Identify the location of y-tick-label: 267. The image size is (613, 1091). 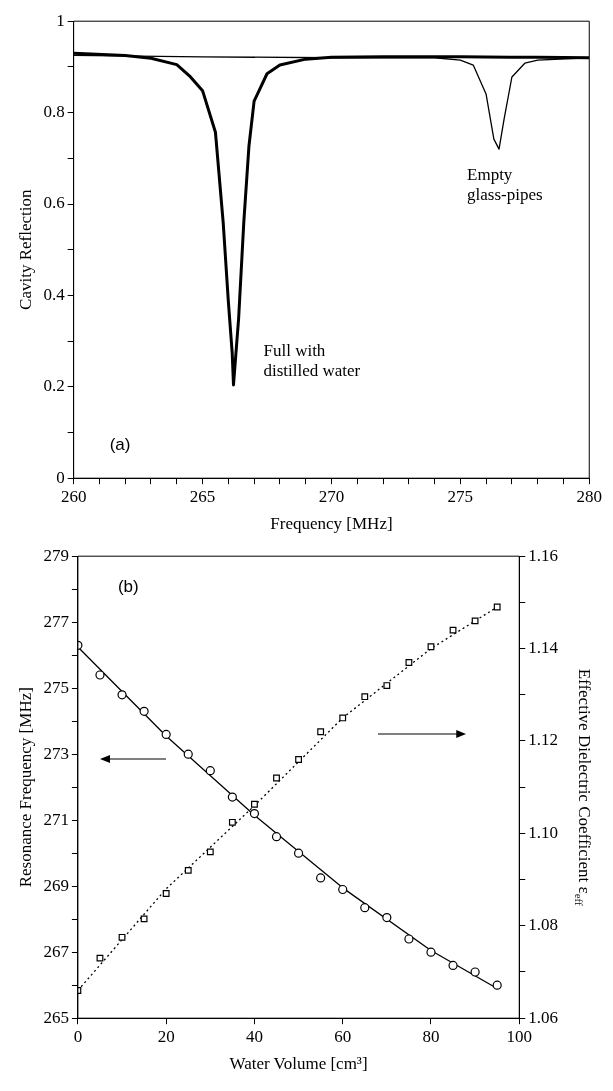
(56, 951).